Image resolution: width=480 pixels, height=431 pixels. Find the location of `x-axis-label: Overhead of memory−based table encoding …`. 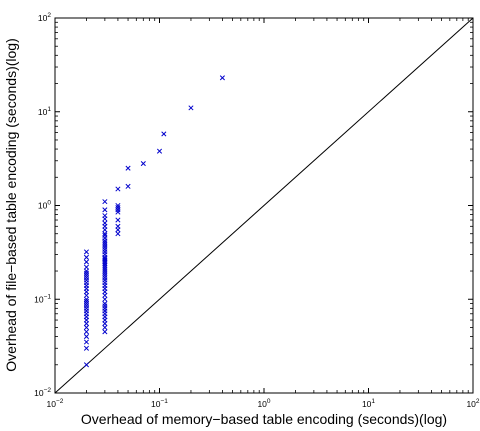

x-axis-label: Overhead of memory−based table encoding … is located at coordinates (264, 419).